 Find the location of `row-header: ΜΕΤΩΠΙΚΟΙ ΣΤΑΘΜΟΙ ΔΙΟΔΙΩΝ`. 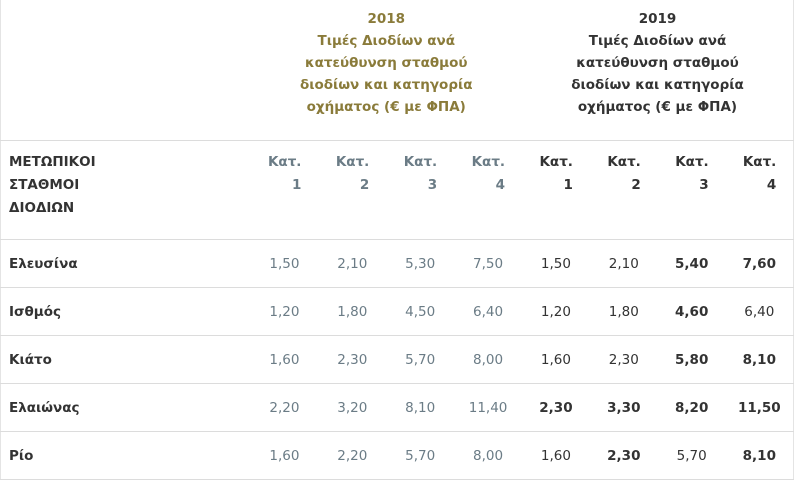

row-header: ΜΕΤΩΠΙΚΟΙ ΣΤΑΘΜΟΙ ΔΙΟΔΙΩΝ is located at coordinates (125, 190).